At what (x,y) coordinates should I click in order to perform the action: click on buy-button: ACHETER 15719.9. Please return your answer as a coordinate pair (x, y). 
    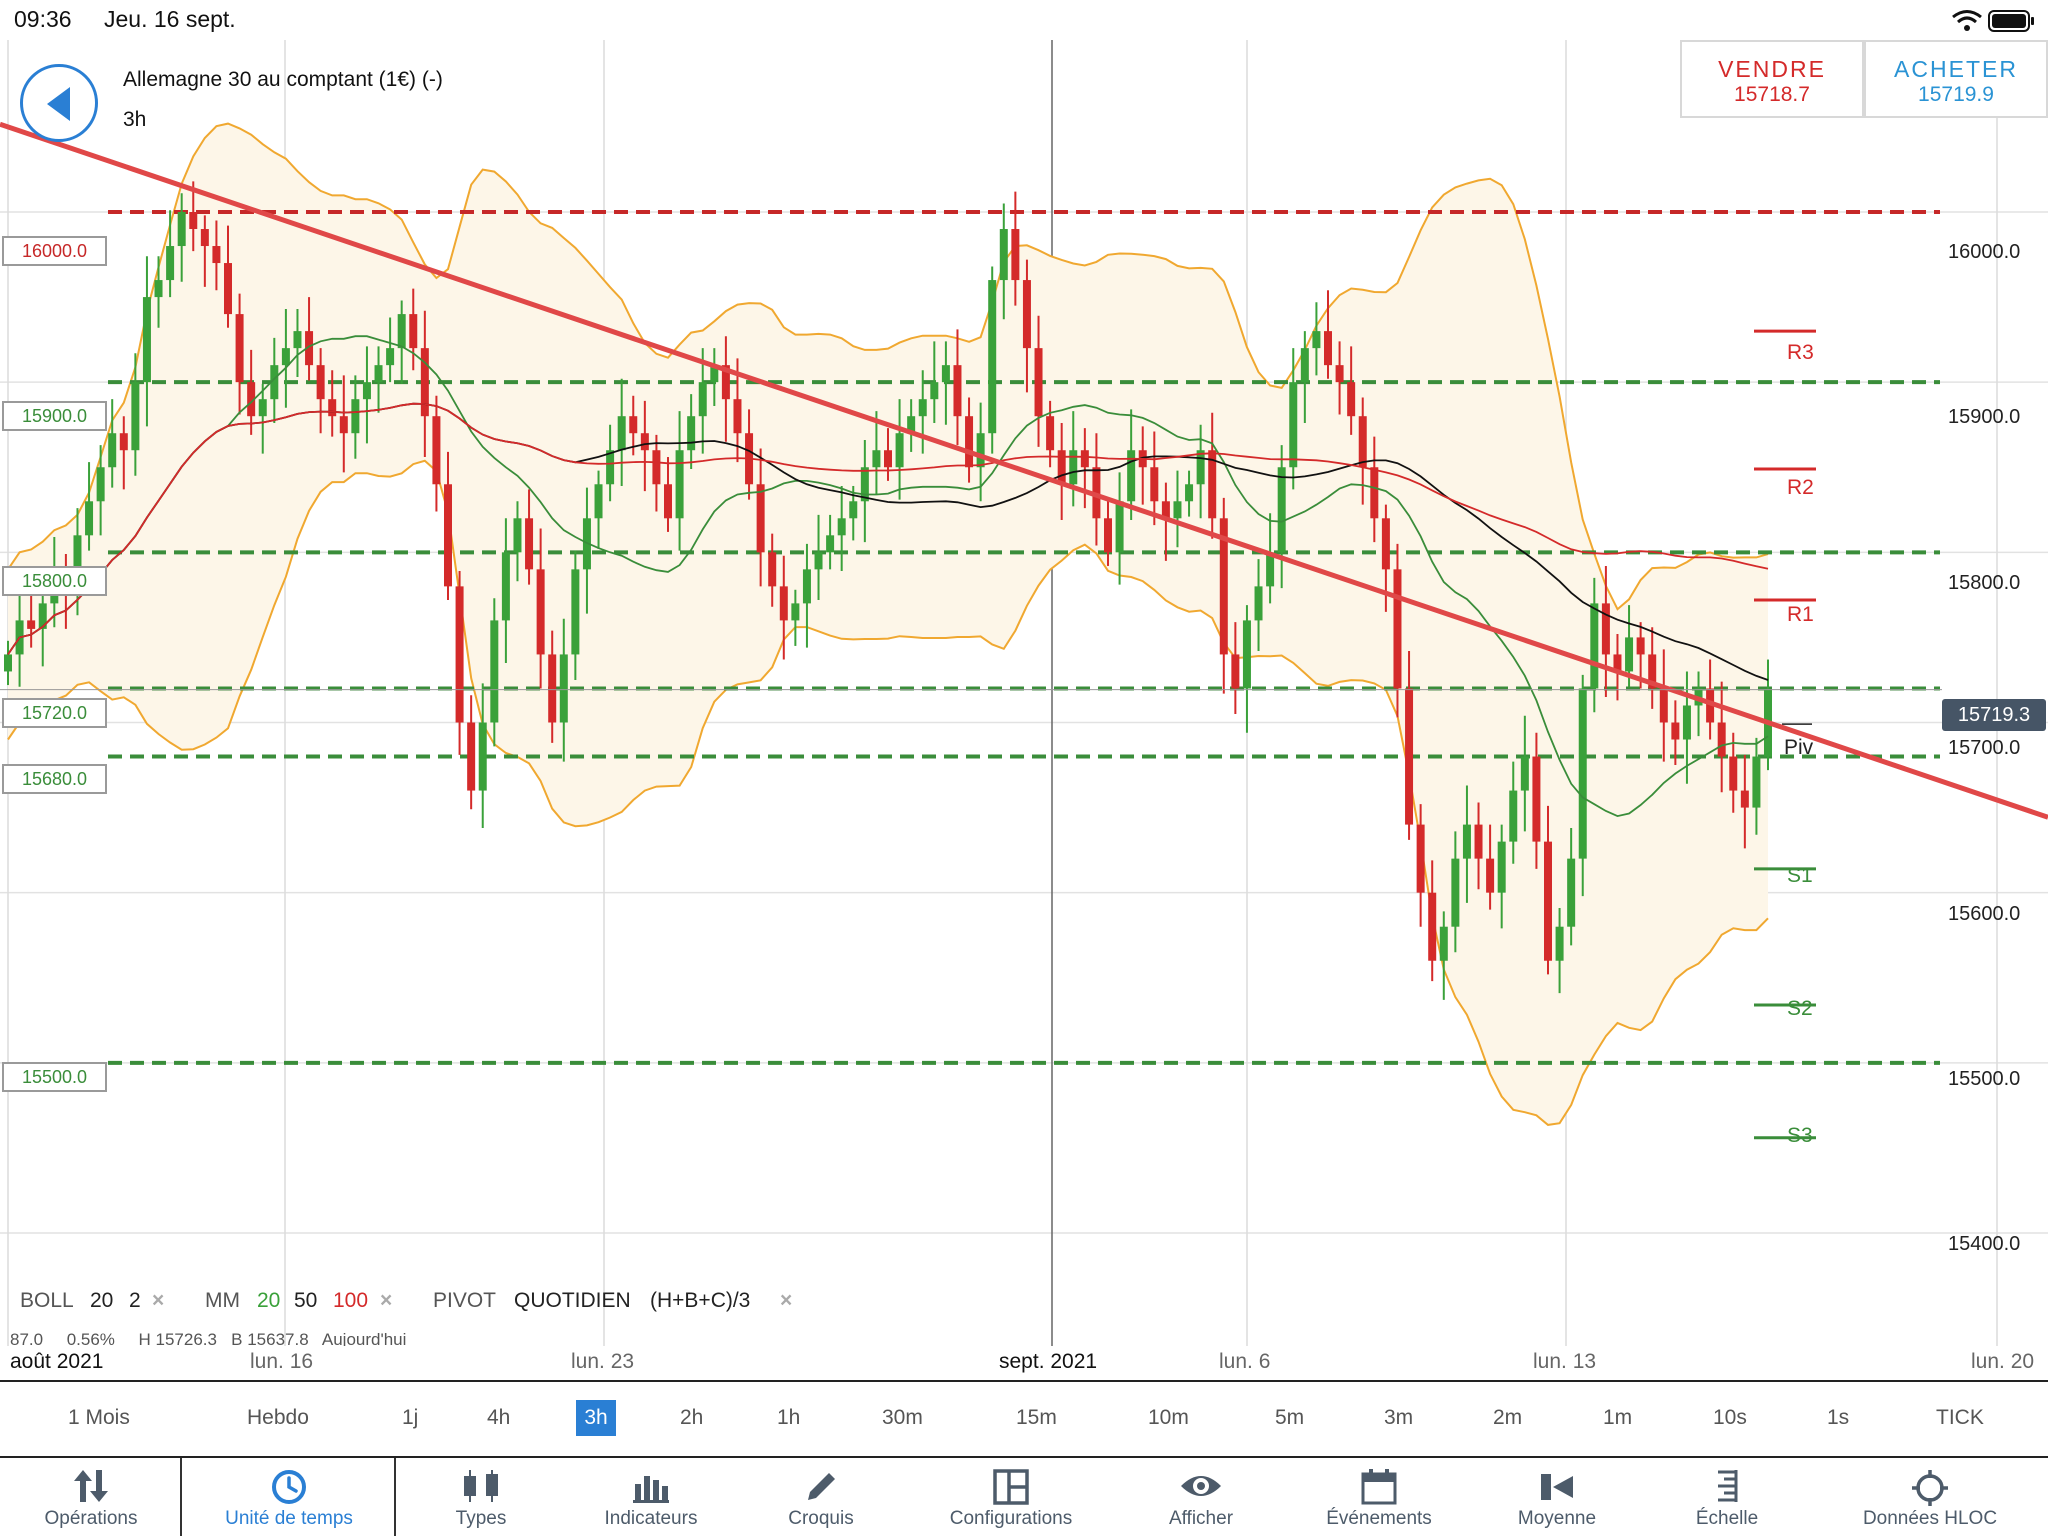
    Looking at the image, I should click on (1956, 79).